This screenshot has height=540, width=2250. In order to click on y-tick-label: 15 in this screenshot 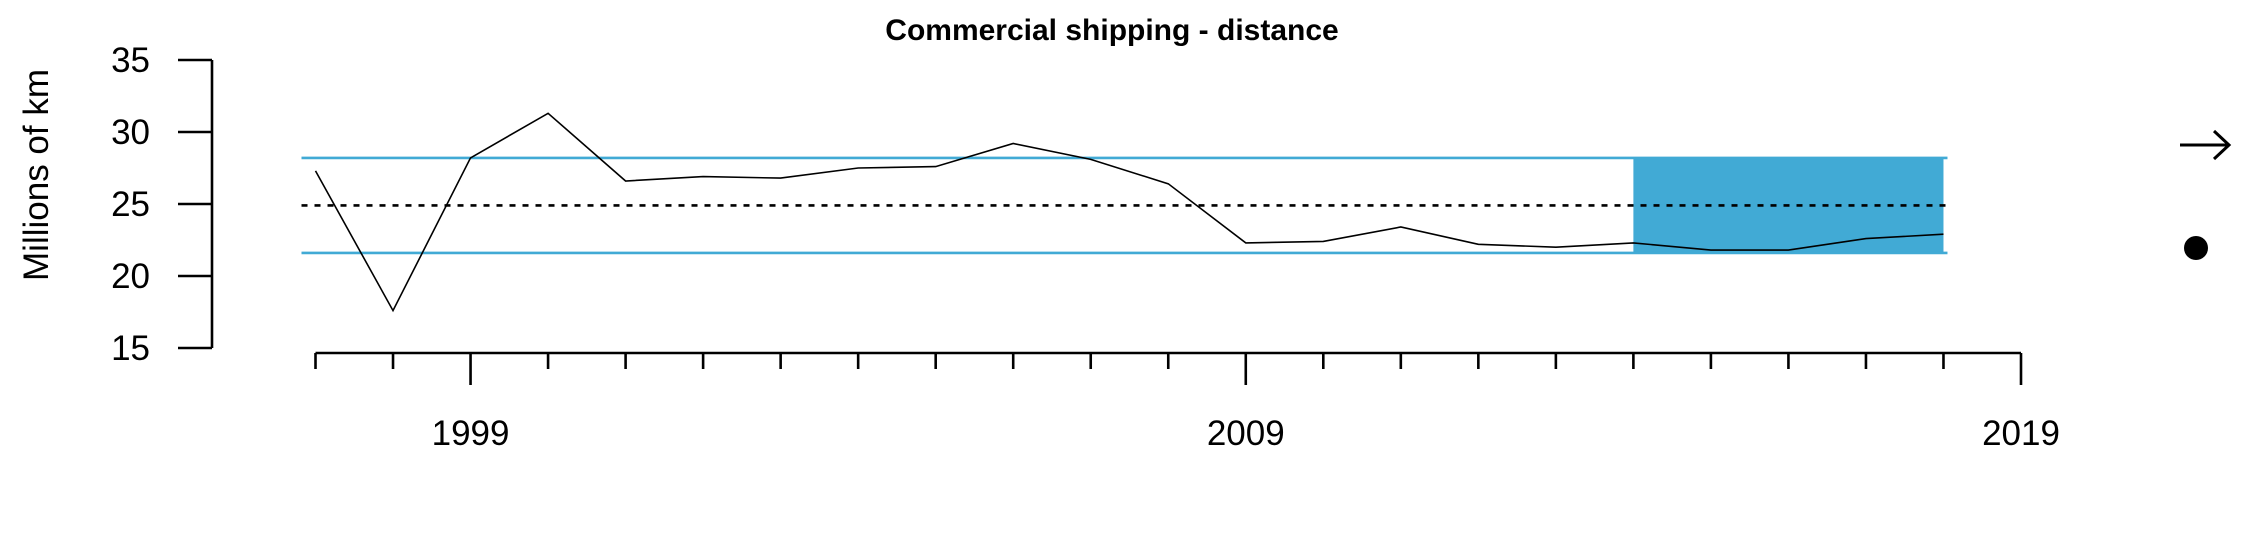, I will do `click(130, 348)`.